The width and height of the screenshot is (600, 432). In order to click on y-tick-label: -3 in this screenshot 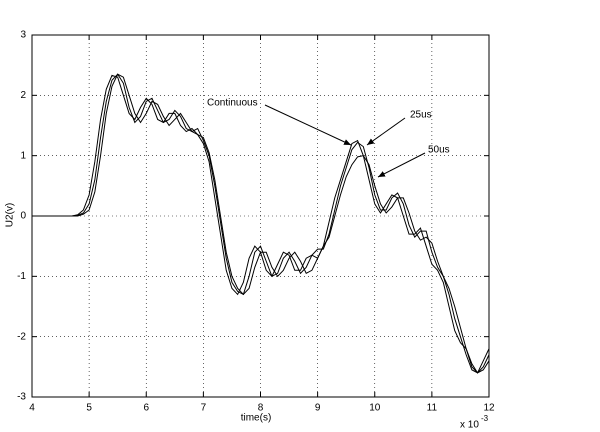, I will do `click(21, 397)`.